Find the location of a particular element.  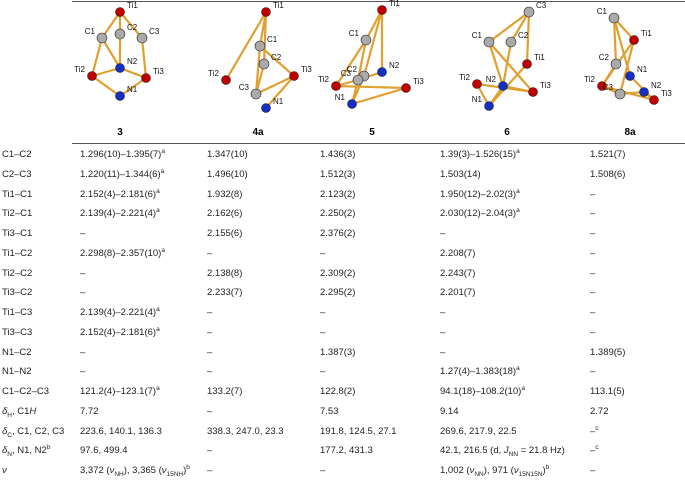

text-part: , C1, C2, C3 is located at coordinates (38, 431).